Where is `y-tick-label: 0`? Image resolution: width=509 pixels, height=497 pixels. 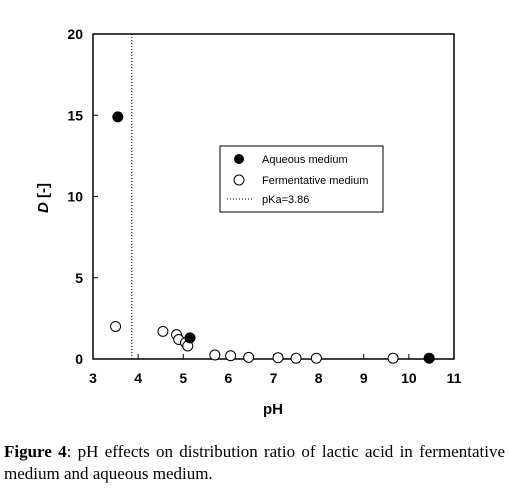 y-tick-label: 0 is located at coordinates (79, 359).